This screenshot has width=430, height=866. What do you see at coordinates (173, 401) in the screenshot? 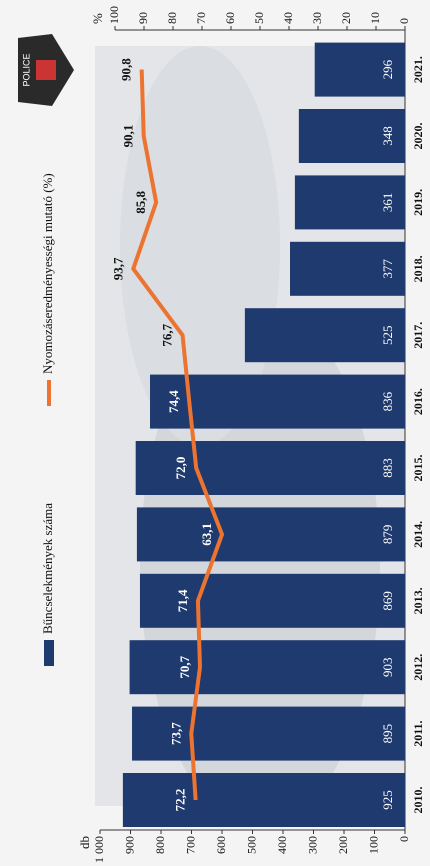
I see `line-value-label: 74,4` at bounding box center [173, 401].